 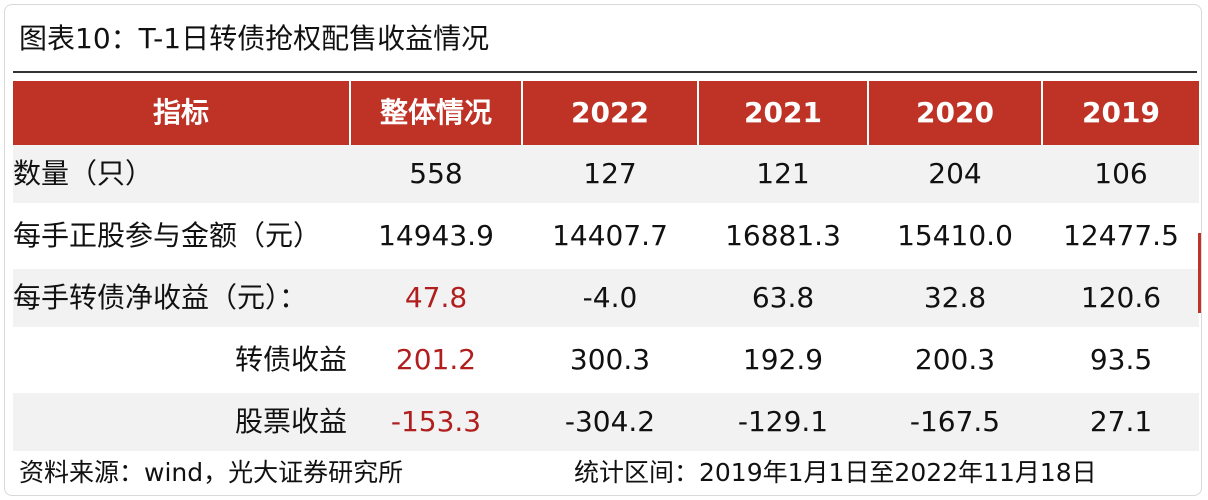 What do you see at coordinates (436, 359) in the screenshot?
I see `cell-overall-highlight: 201.2` at bounding box center [436, 359].